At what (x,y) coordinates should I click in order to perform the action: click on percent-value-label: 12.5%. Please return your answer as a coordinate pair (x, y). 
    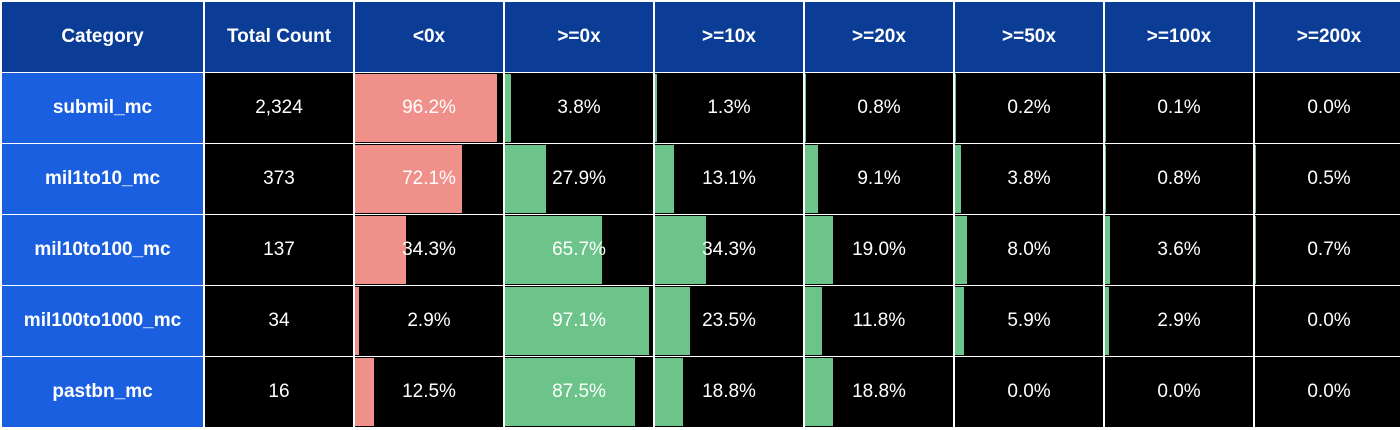
    Looking at the image, I should click on (429, 391).